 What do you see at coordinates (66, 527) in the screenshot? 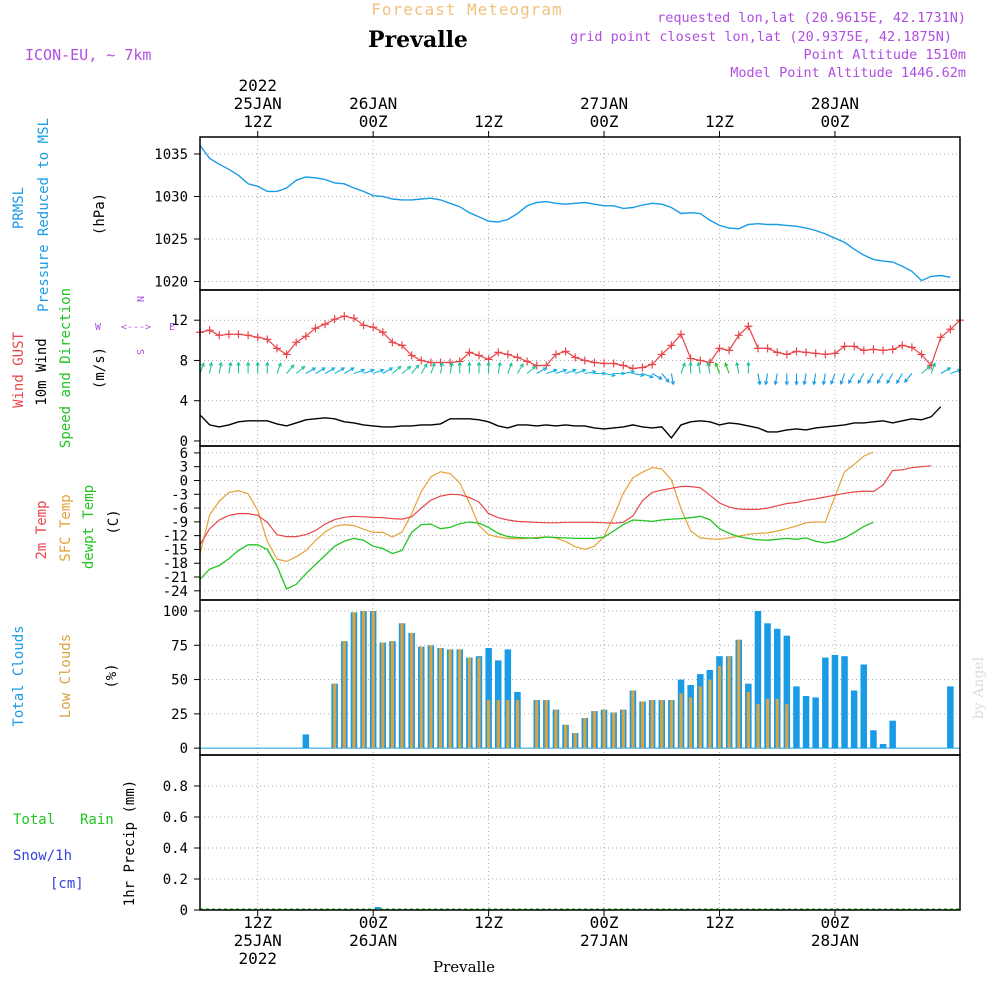
I see `sfc-temp-label: SFC Temp` at bounding box center [66, 527].